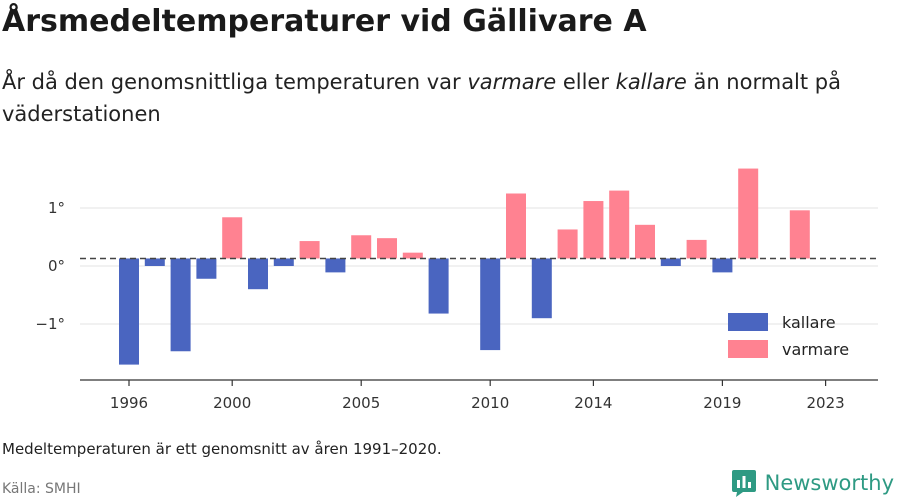  What do you see at coordinates (361, 247) in the screenshot?
I see `bar-2005` at bounding box center [361, 247].